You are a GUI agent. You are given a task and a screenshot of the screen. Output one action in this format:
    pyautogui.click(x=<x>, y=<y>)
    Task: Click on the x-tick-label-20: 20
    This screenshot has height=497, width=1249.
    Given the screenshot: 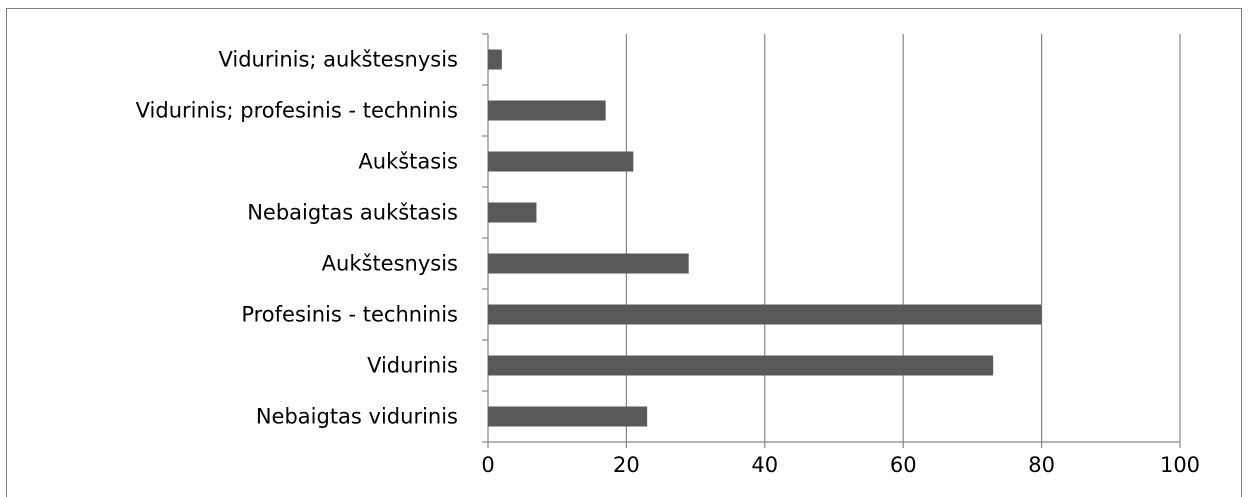 What is the action you would take?
    pyautogui.click(x=626, y=465)
    